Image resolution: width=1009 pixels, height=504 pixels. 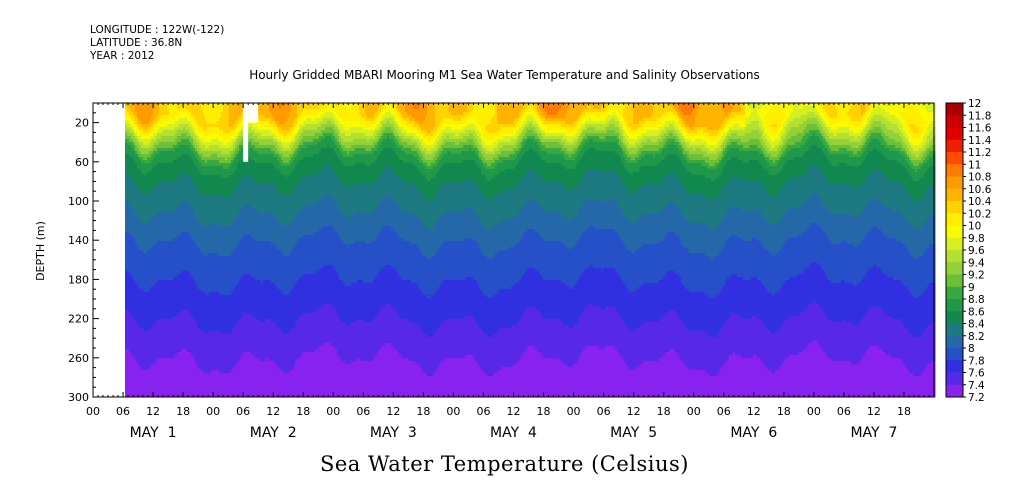 I want to click on colorbar-label: 11.2, so click(x=979, y=153).